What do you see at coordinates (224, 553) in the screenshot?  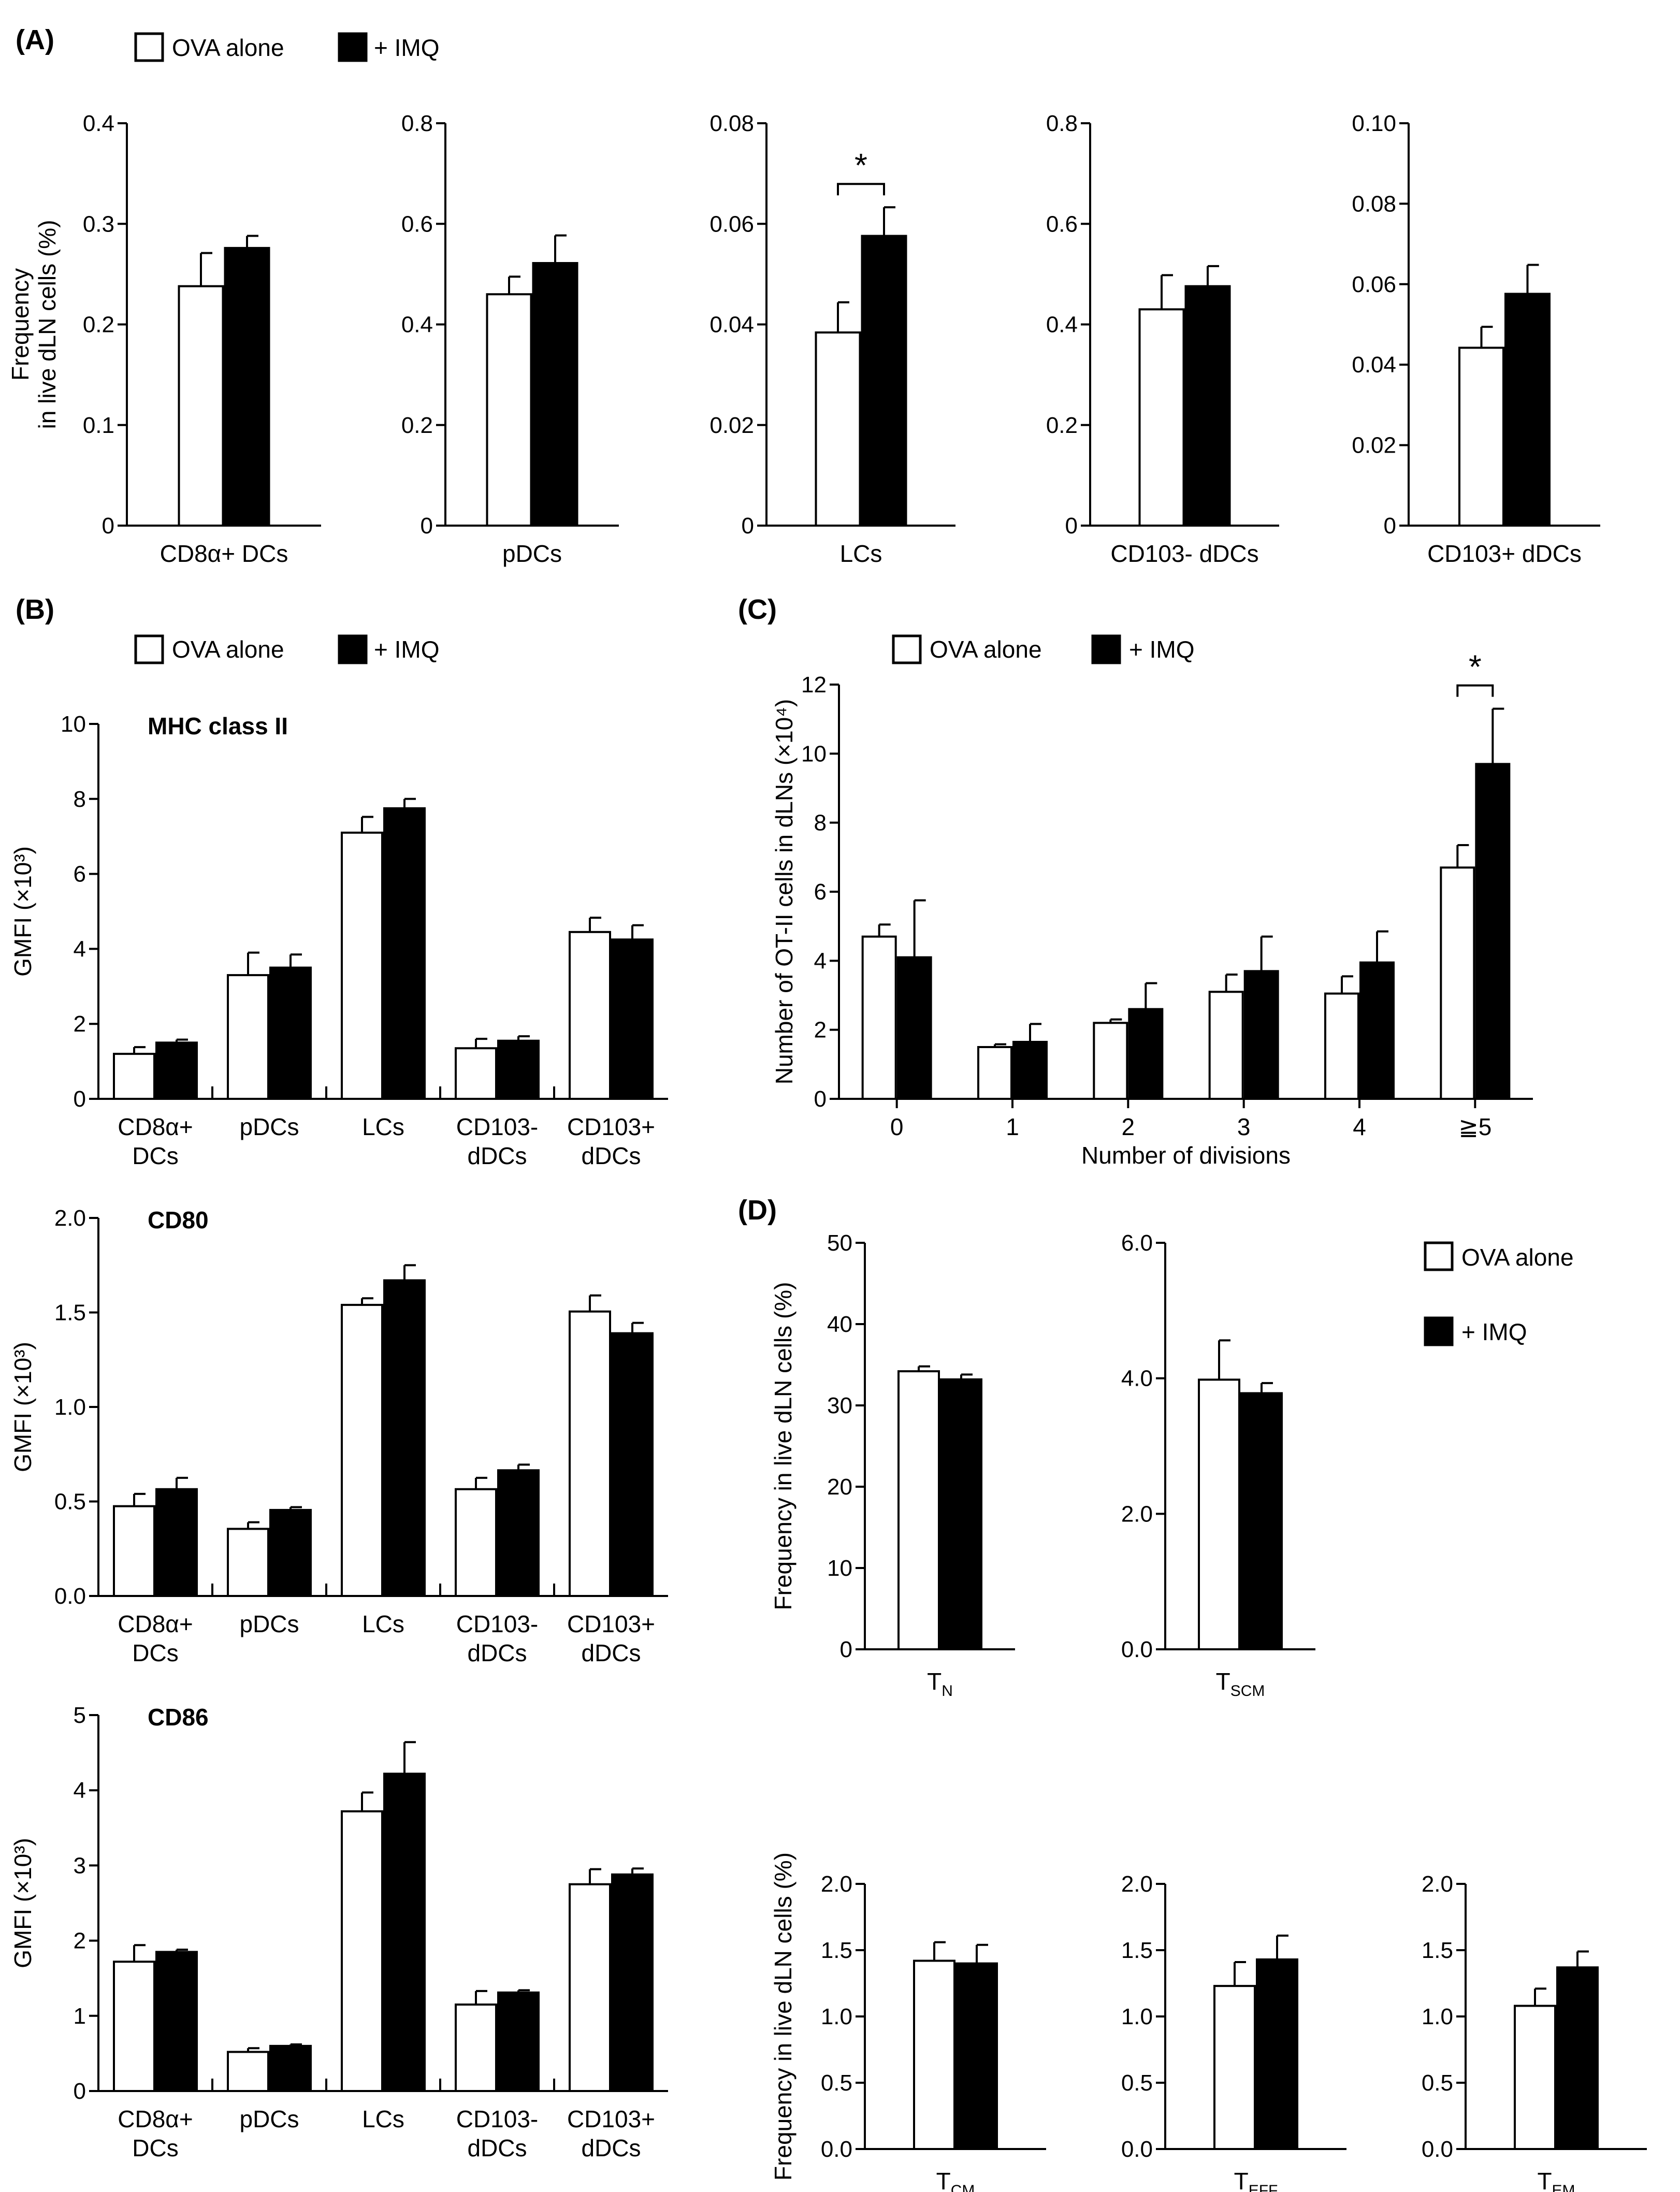 I see `category-label: CD8α+ DCs` at bounding box center [224, 553].